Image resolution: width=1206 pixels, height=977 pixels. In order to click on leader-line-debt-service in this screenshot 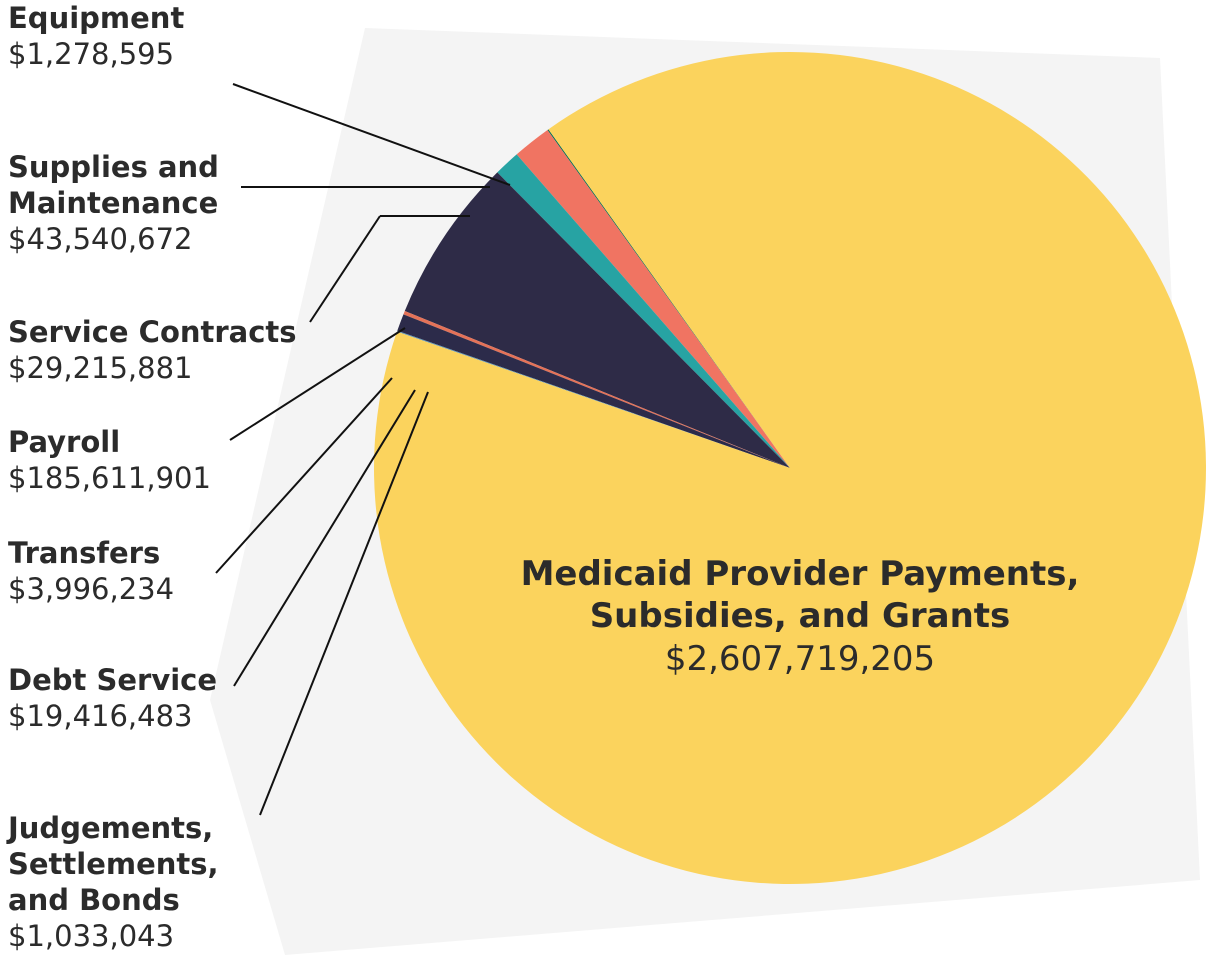, I will do `click(324, 538)`.